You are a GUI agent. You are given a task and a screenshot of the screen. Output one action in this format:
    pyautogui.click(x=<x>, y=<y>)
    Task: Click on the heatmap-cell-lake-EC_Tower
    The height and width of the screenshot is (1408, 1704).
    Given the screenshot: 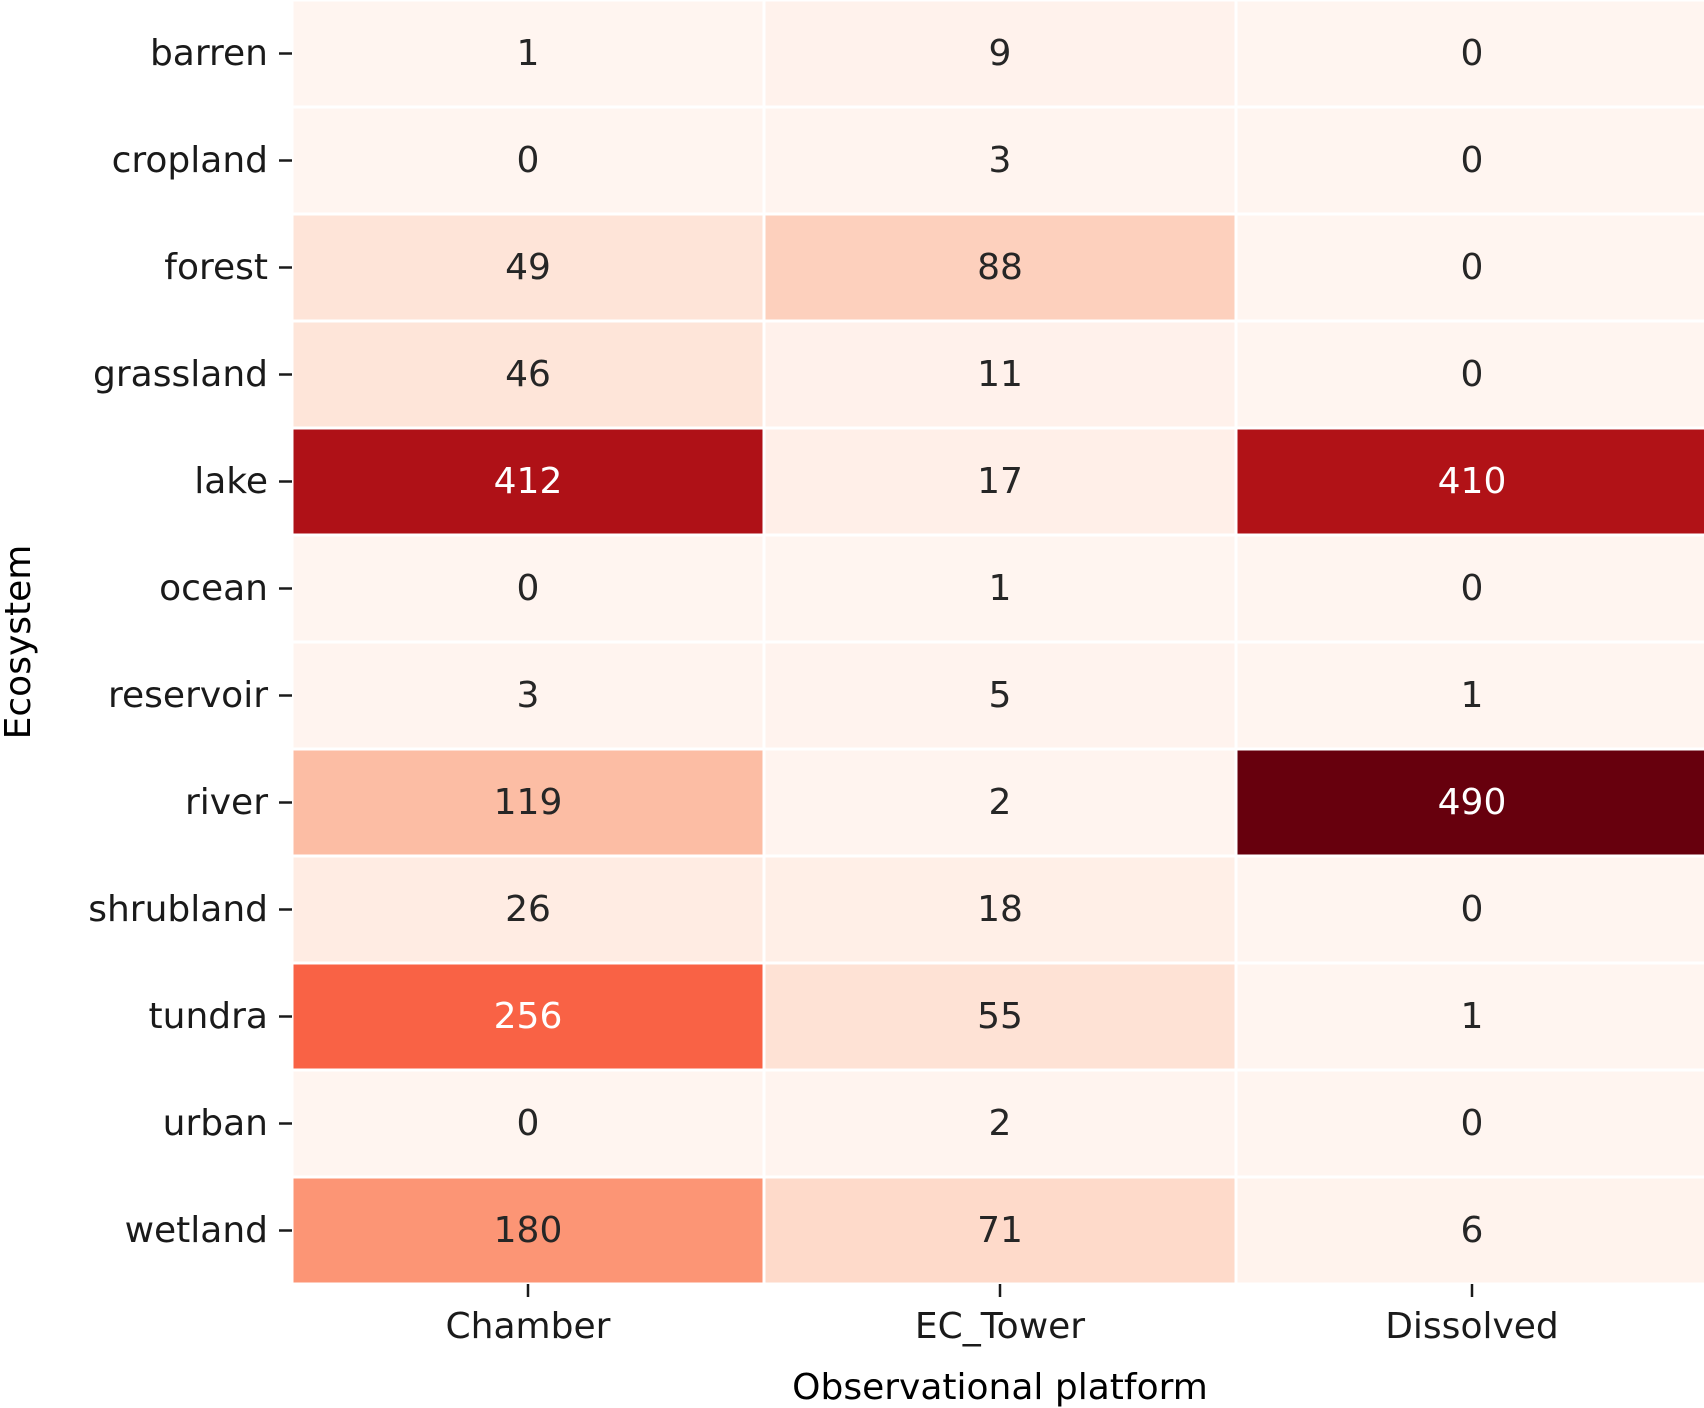 What is the action you would take?
    pyautogui.click(x=1000, y=481)
    